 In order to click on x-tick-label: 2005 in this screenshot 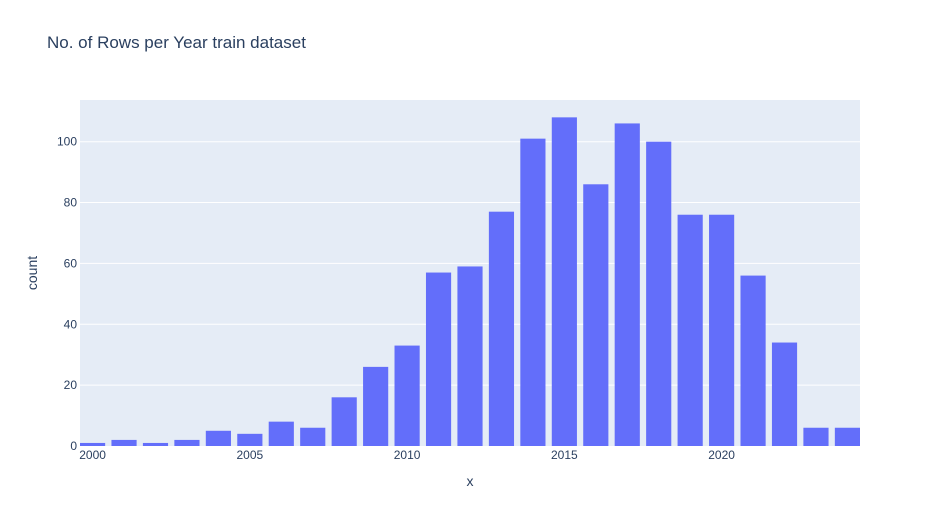, I will do `click(249, 455)`.